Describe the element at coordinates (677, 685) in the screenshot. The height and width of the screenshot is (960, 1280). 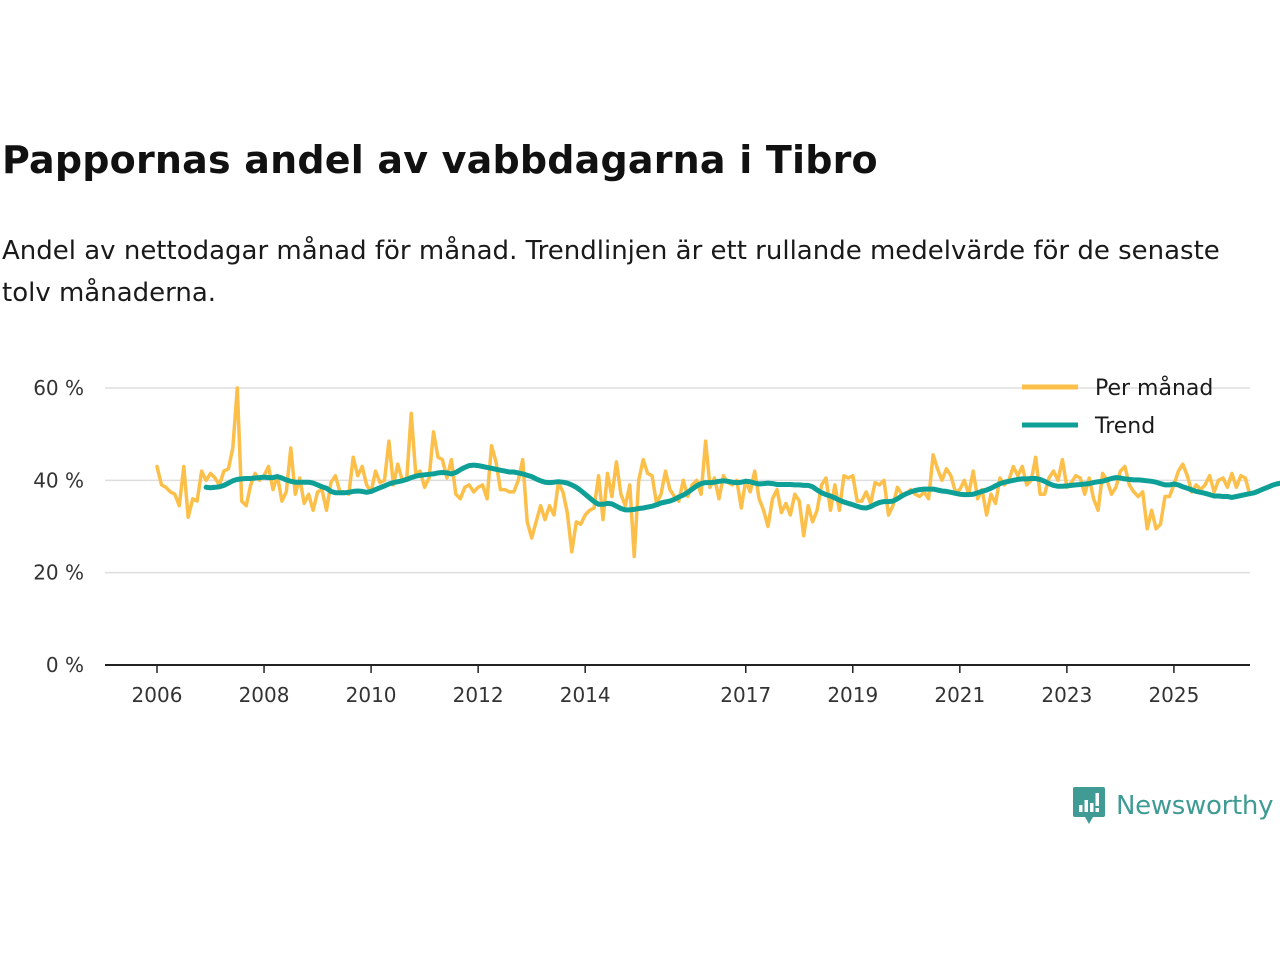
I see `x-axis: 2006 2008 2010 2012 2014 2017 2019 2021 2023 2025` at that location.